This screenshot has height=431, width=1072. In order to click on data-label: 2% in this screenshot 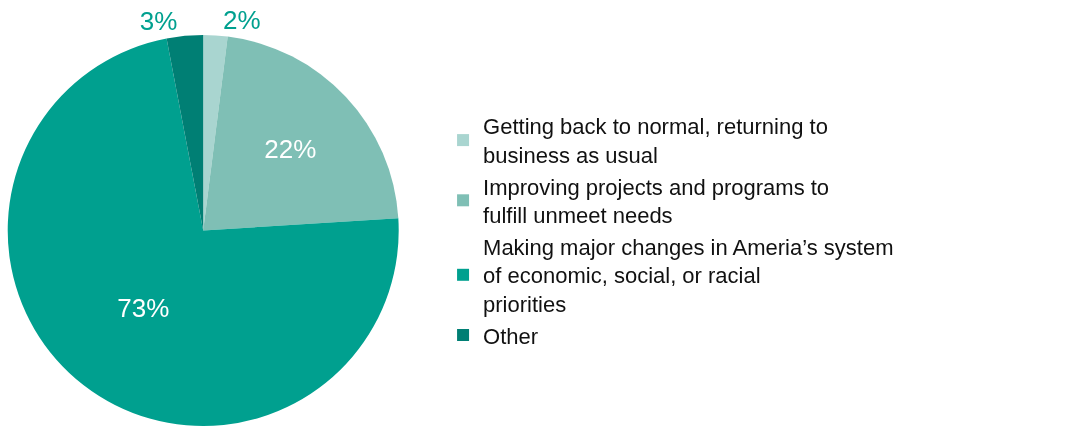, I will do `click(241, 20)`.